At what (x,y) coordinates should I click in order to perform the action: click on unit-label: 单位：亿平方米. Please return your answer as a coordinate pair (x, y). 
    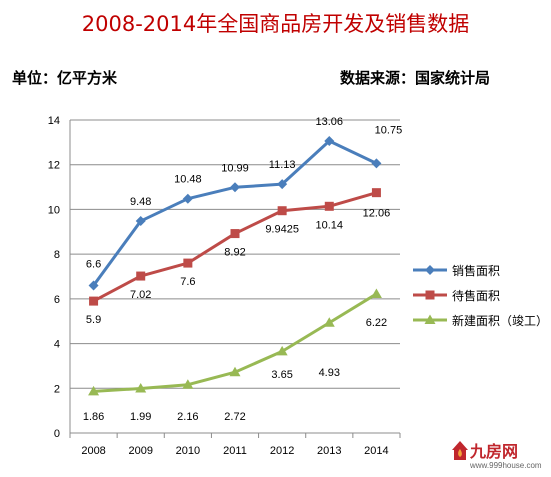
    Looking at the image, I should click on (65, 78).